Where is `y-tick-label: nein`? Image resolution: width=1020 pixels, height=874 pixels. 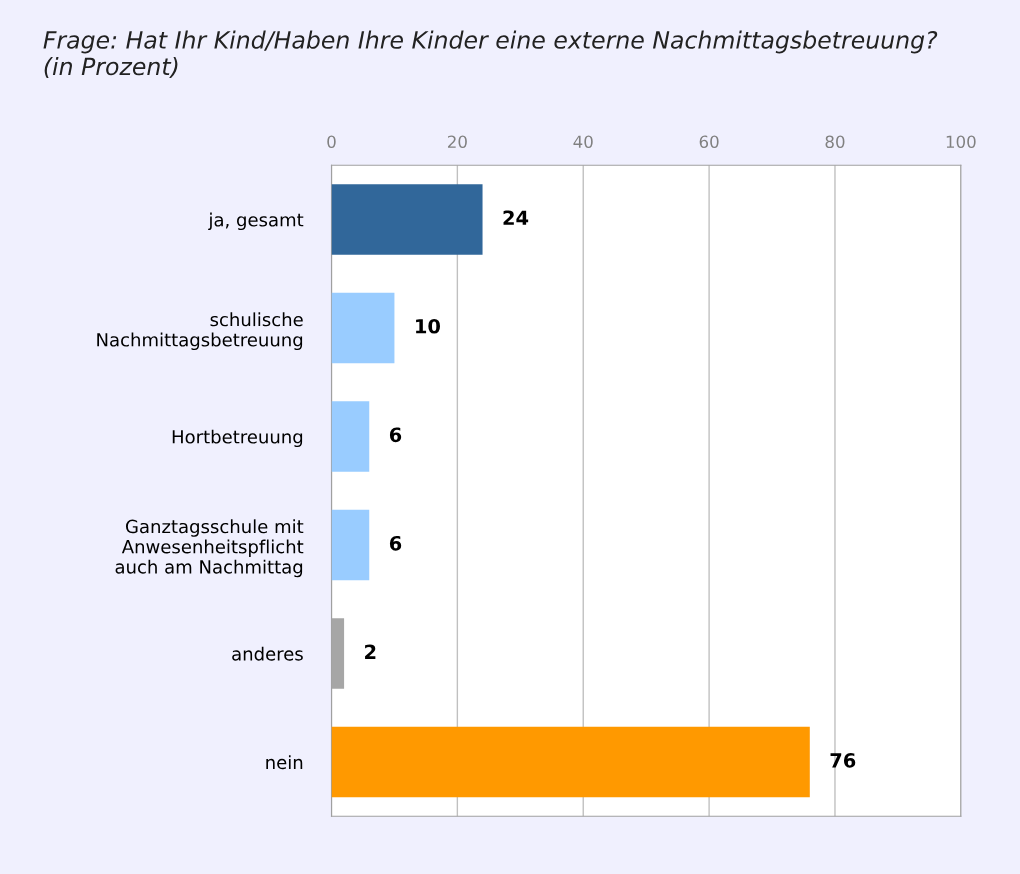
y-tick-label: nein is located at coordinates (284, 762).